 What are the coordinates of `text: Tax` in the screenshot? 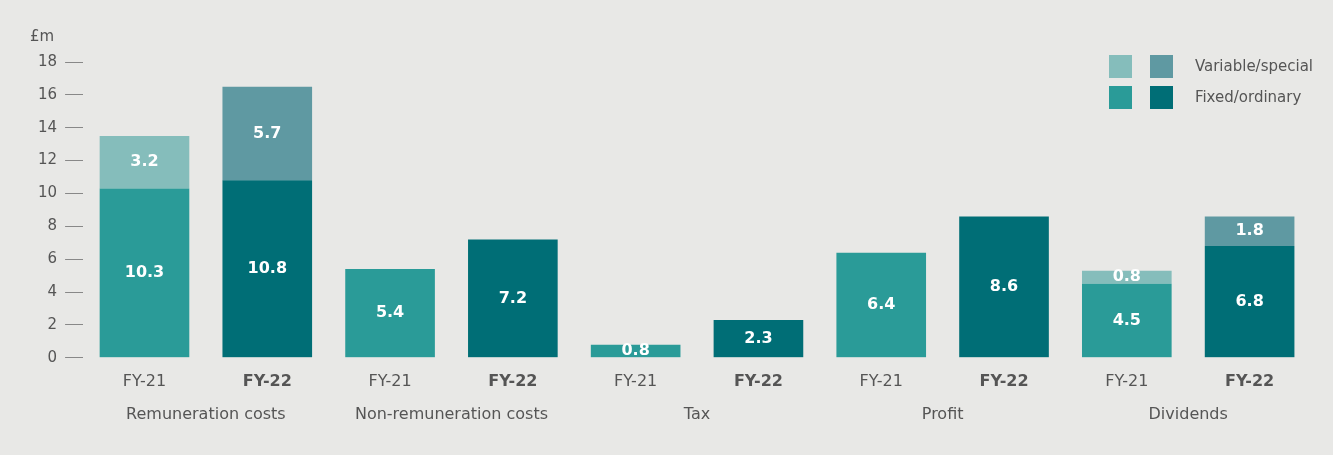 It's located at (696, 413).